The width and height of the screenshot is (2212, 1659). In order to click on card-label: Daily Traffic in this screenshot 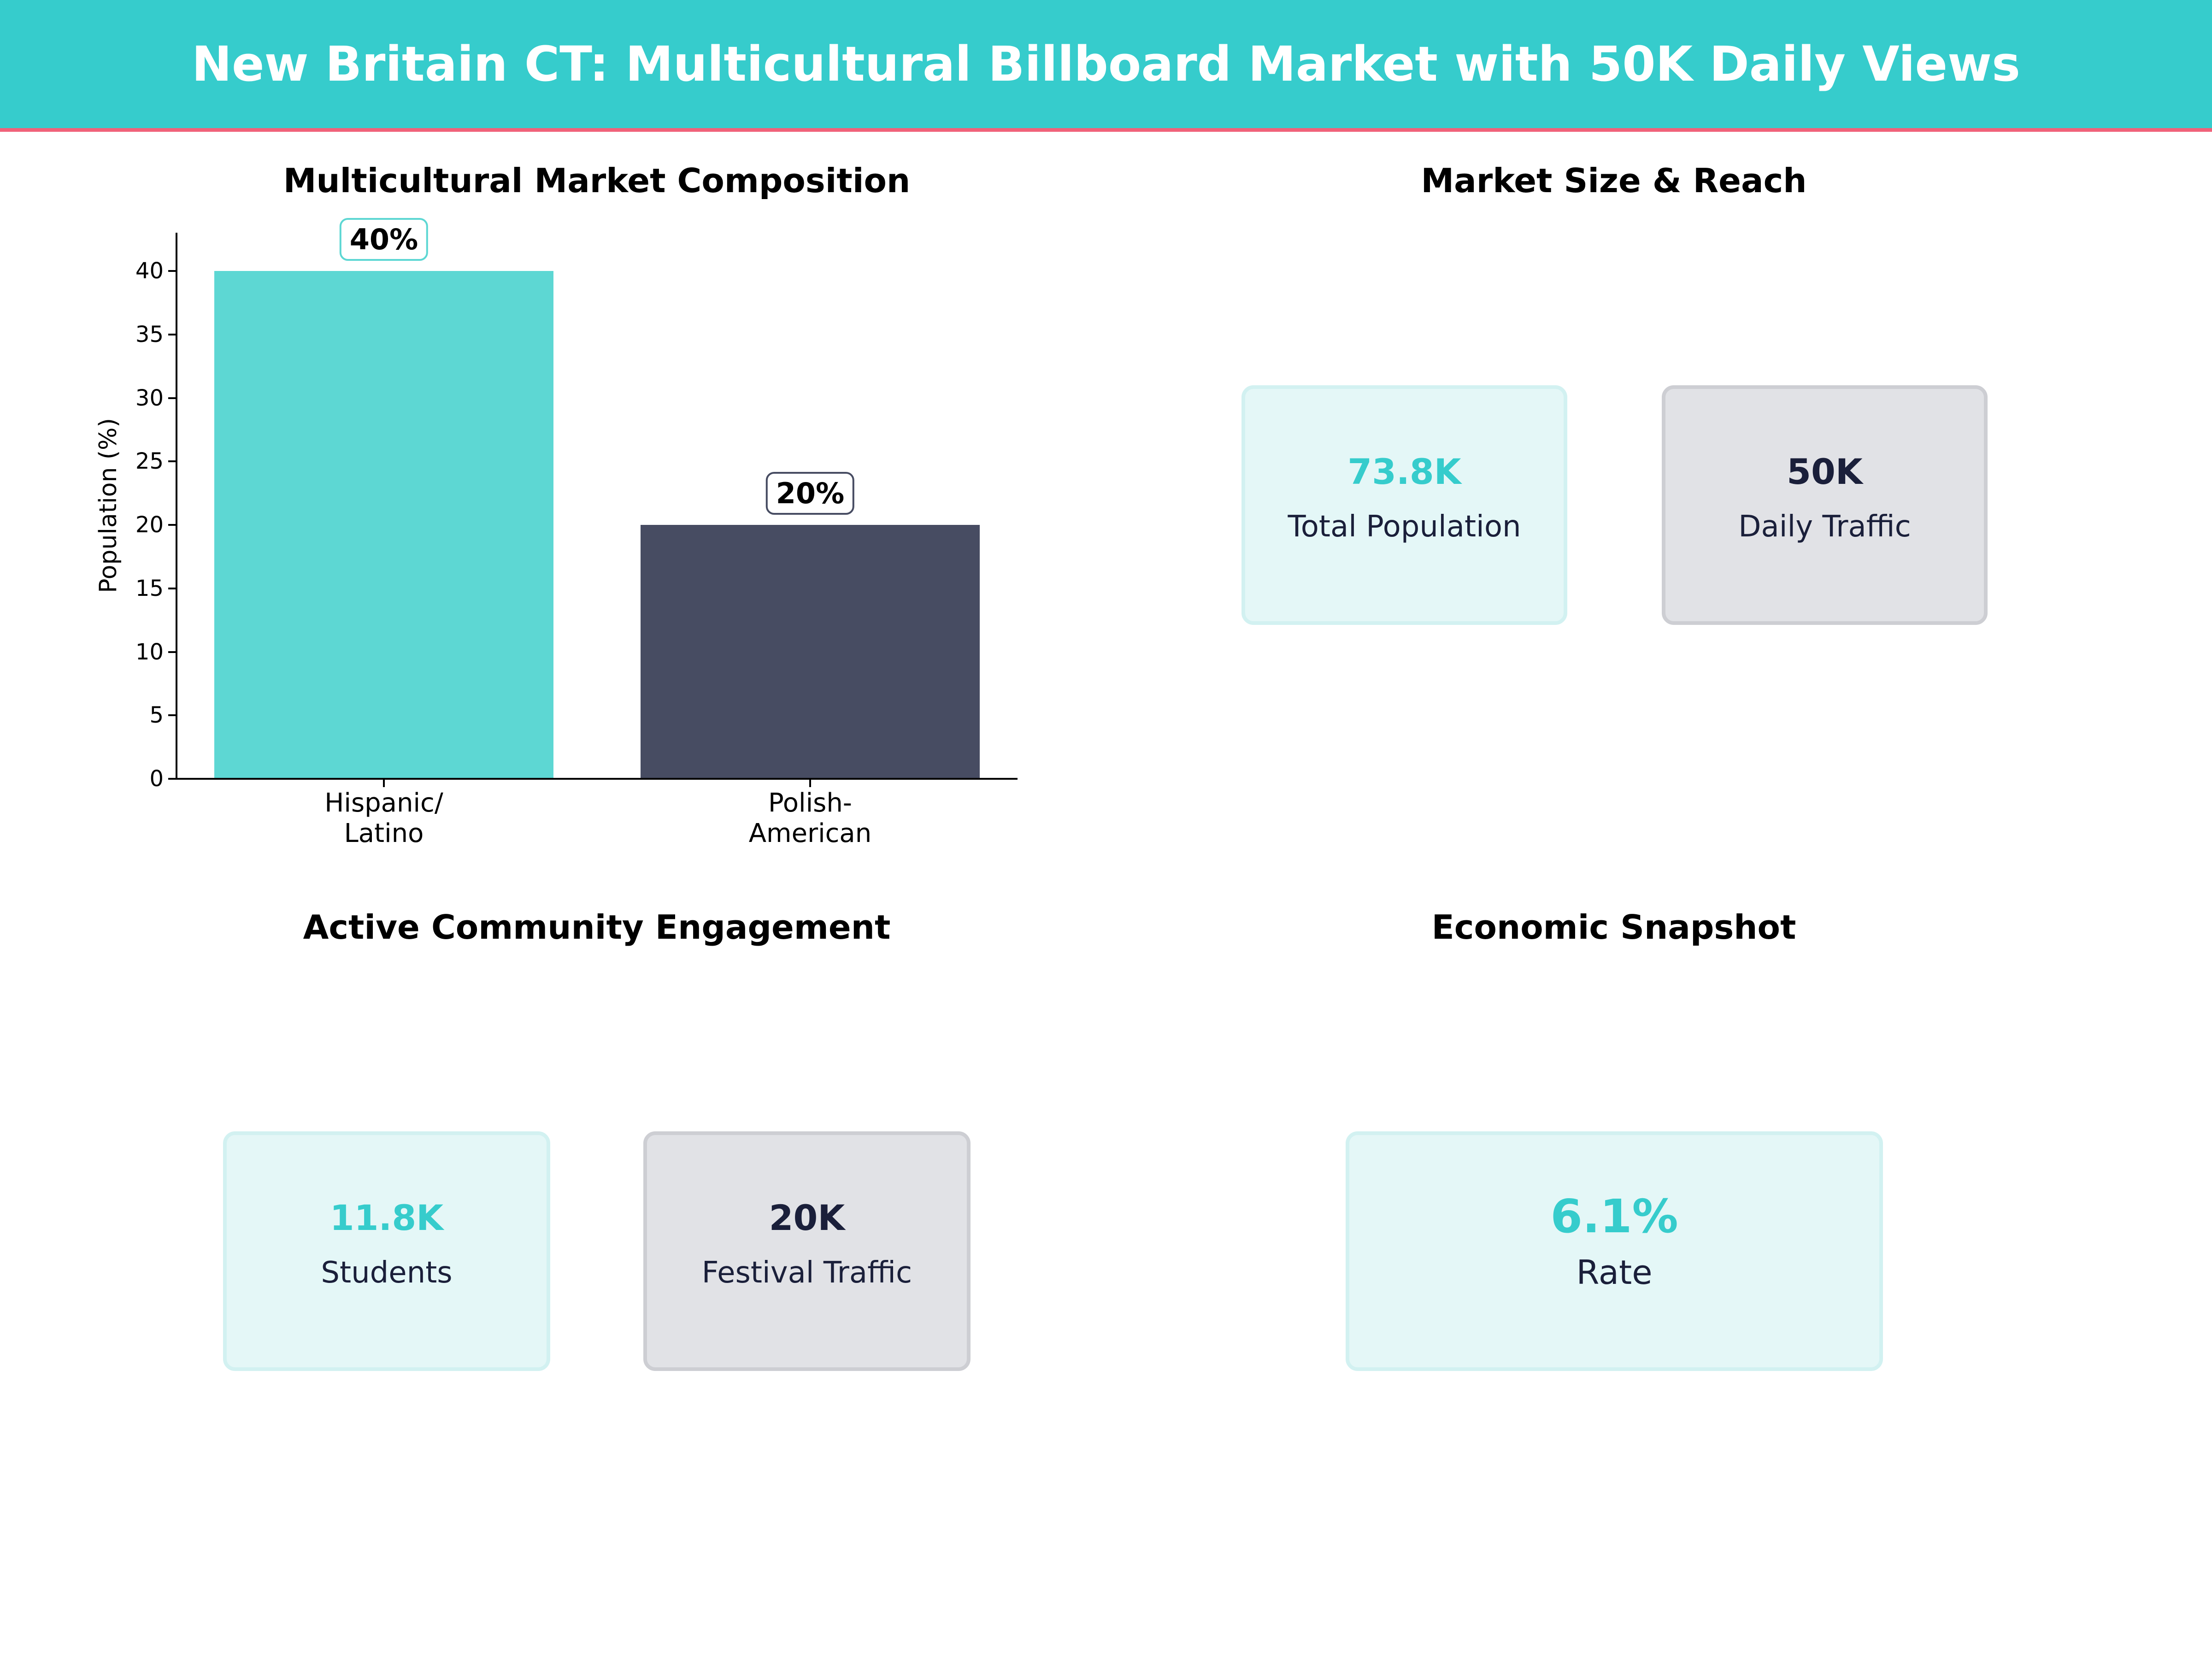, I will do `click(1824, 527)`.